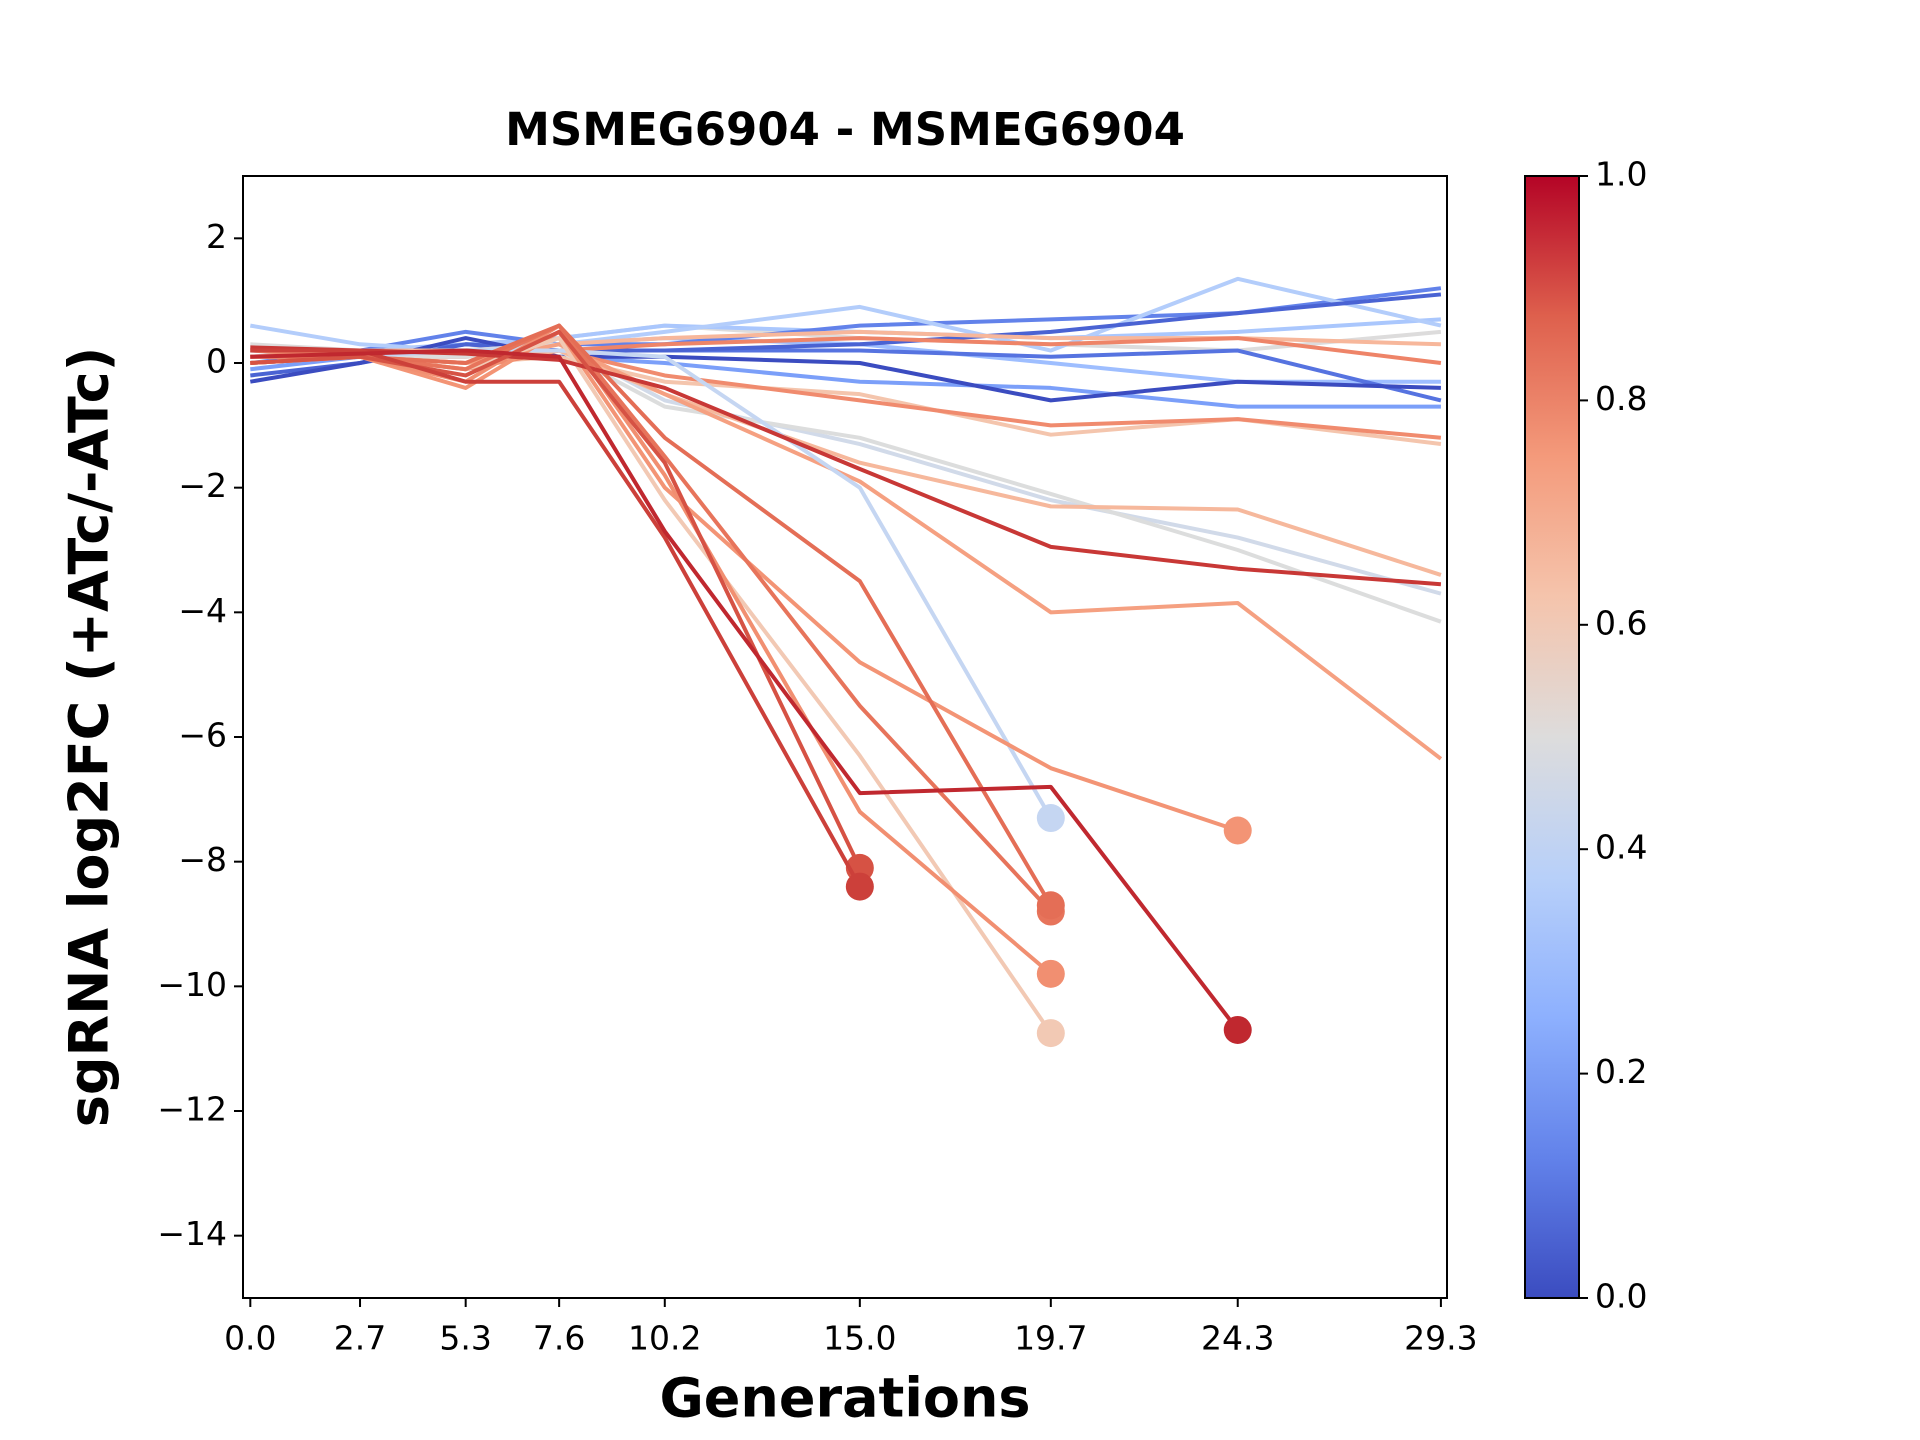 This screenshot has height=1440, width=1920. I want to click on chart-title: MSMEG6904 - MSMEG6904, so click(845, 129).